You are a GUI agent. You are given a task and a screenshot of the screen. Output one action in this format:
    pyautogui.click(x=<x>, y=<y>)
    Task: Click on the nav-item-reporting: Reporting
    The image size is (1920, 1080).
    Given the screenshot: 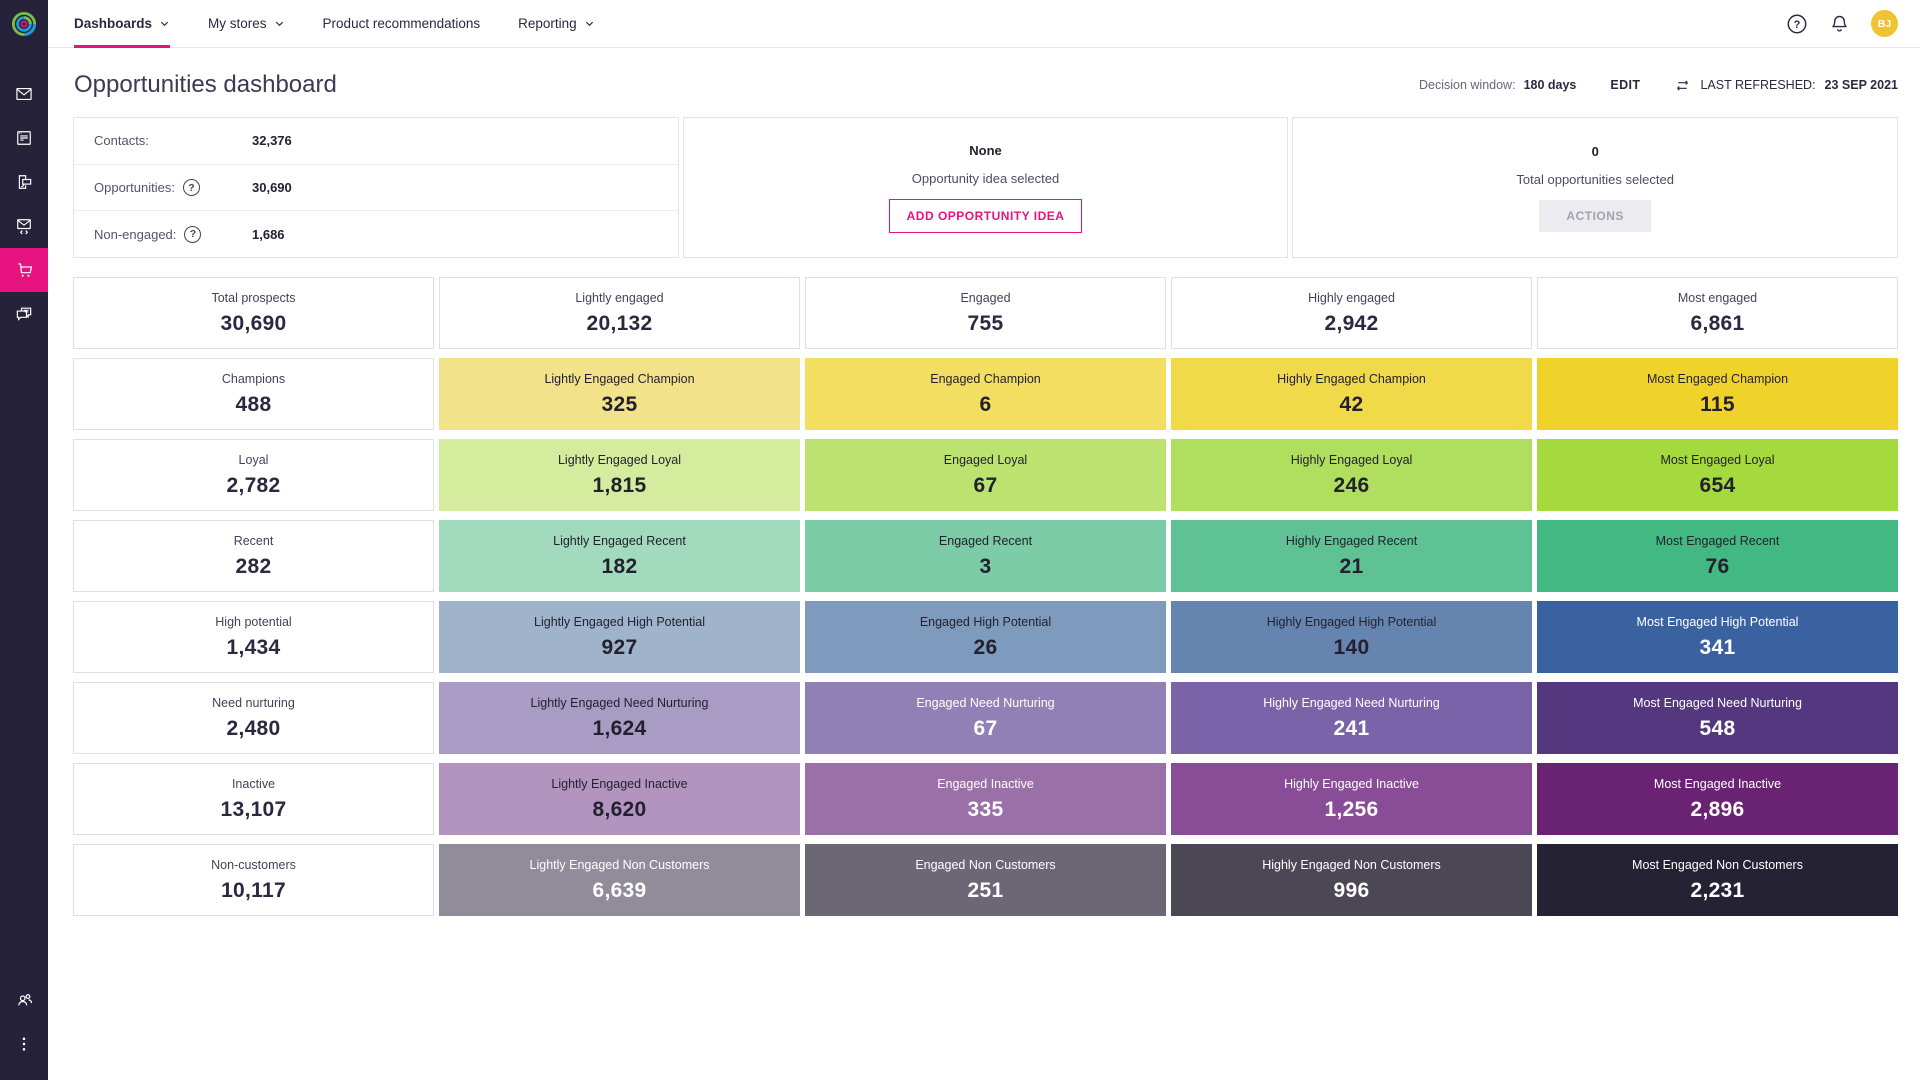 What is the action you would take?
    pyautogui.click(x=556, y=24)
    